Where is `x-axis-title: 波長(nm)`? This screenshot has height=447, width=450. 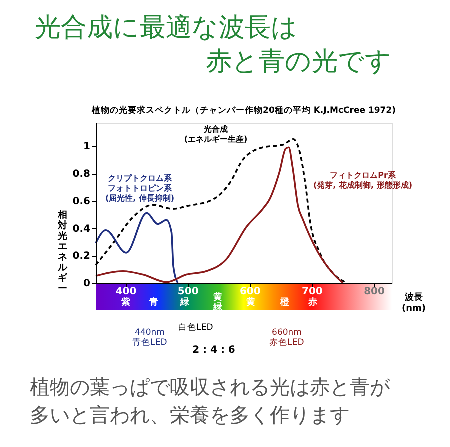
x-axis-title: 波長(nm) is located at coordinates (414, 303).